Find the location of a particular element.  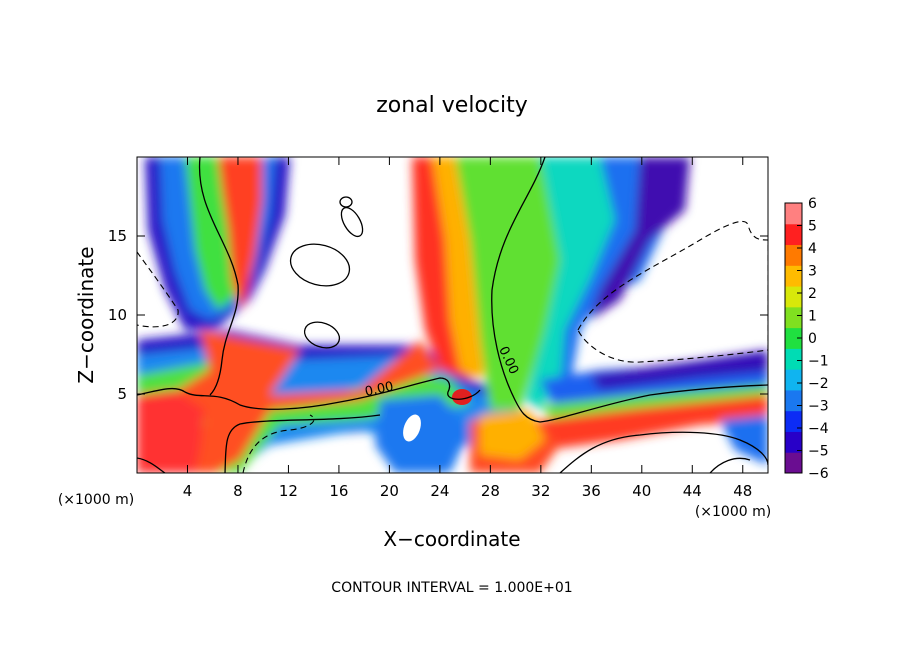

contour-lower-right is located at coordinates (663, 452).